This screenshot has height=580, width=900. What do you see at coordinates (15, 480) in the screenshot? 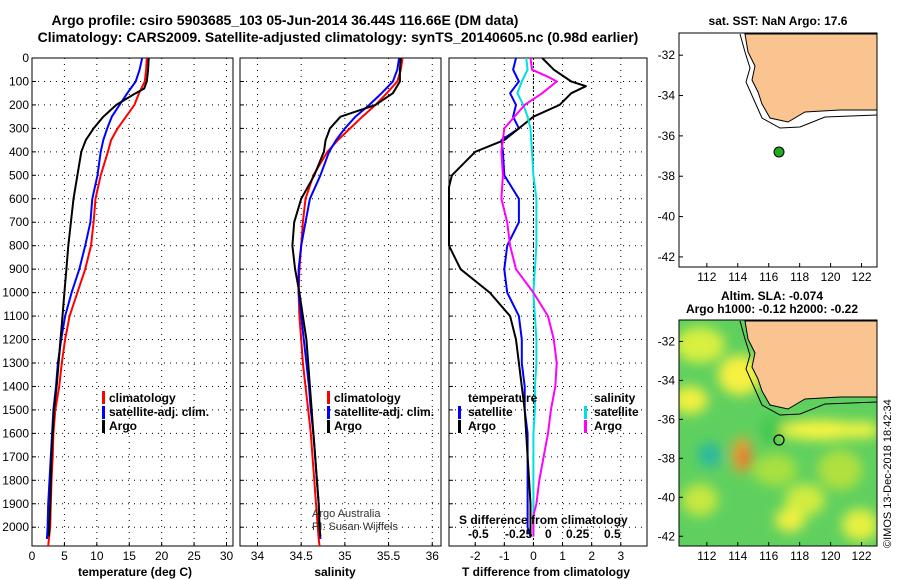
I see `y-tick-label: 1800` at bounding box center [15, 480].